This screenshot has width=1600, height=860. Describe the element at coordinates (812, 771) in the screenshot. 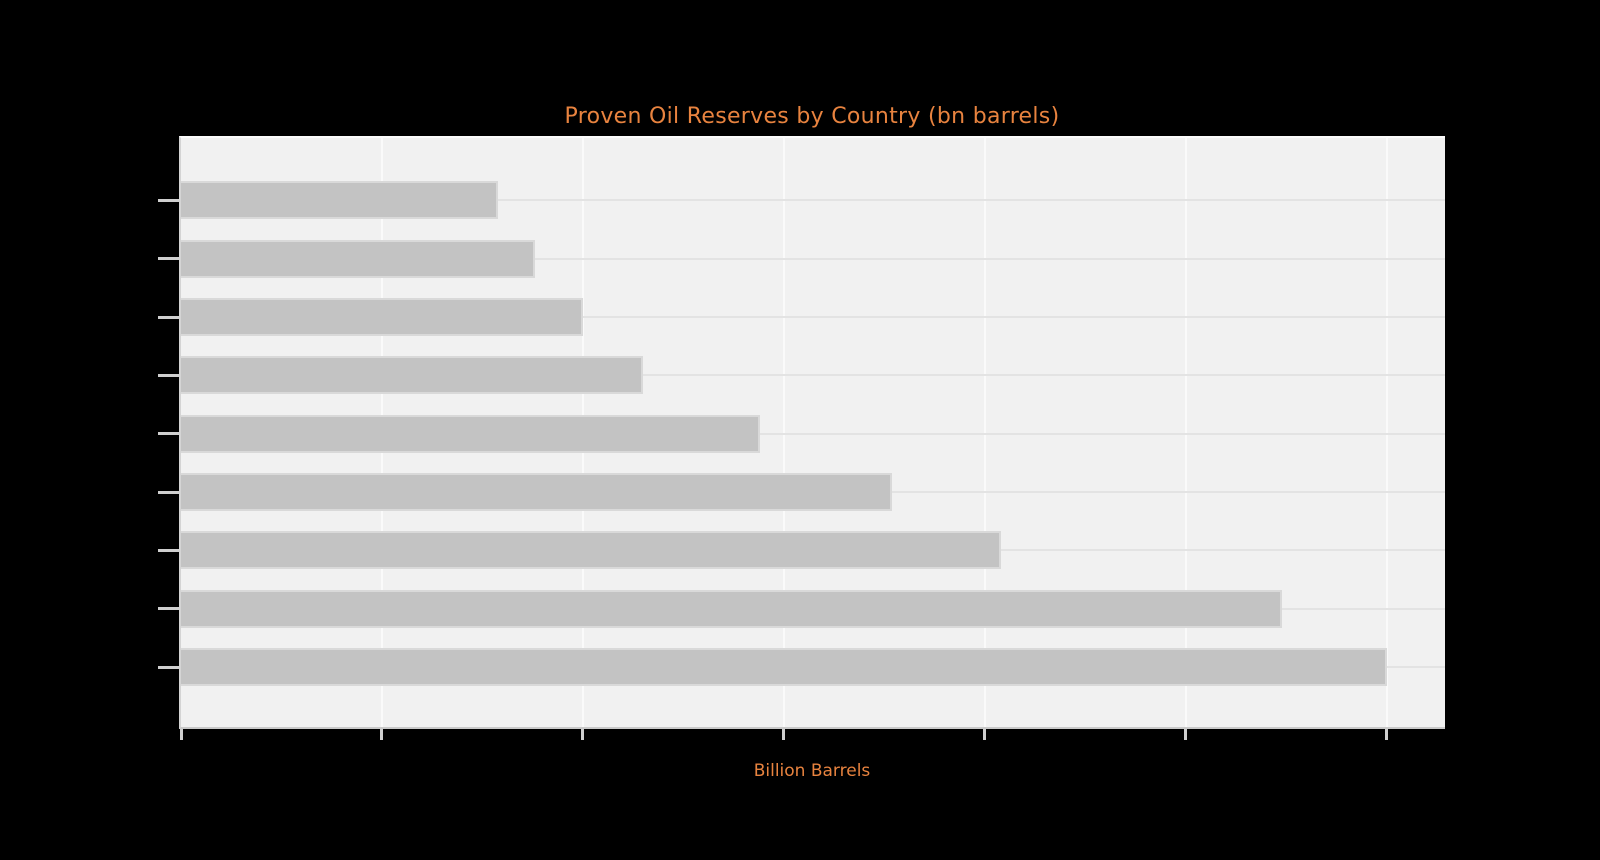

I see `x-axis-label: Billion Barrels` at that location.